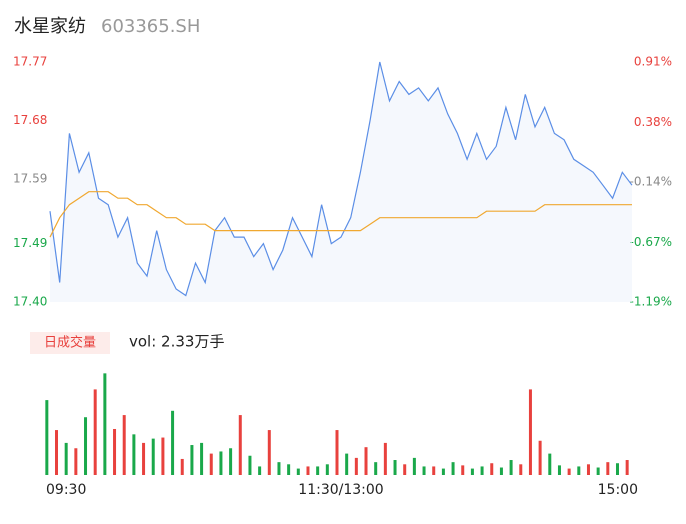 Image resolution: width=686 pixels, height=524 pixels. I want to click on volume-button: 日成交量, so click(70, 343).